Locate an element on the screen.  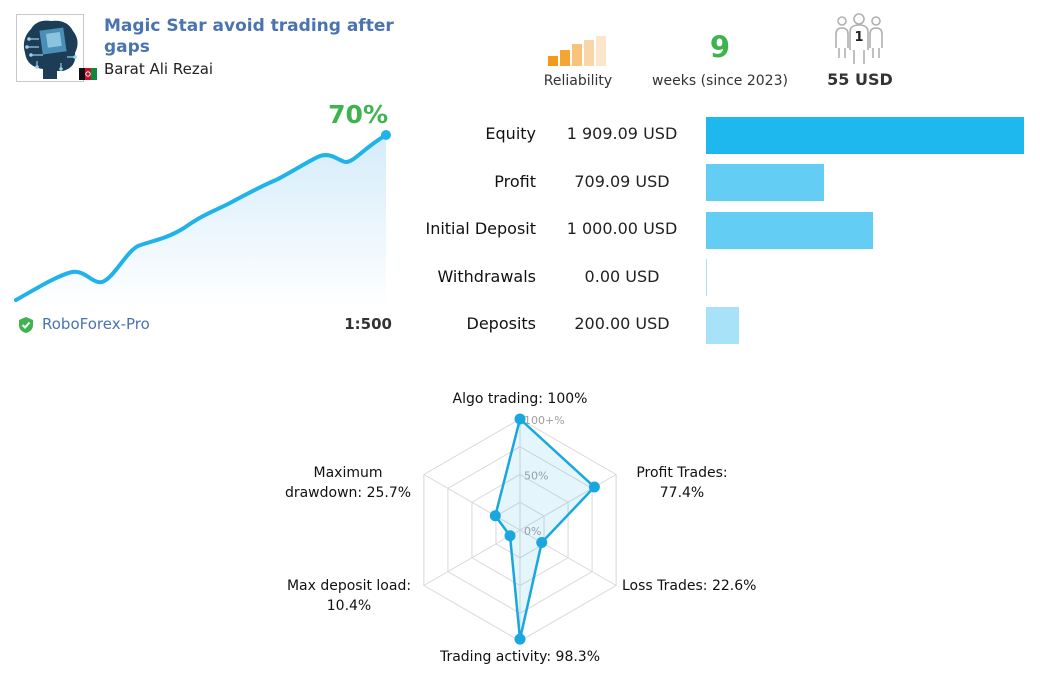
radar-label-algo-trading: Algo trading: 100% is located at coordinates (520, 399).